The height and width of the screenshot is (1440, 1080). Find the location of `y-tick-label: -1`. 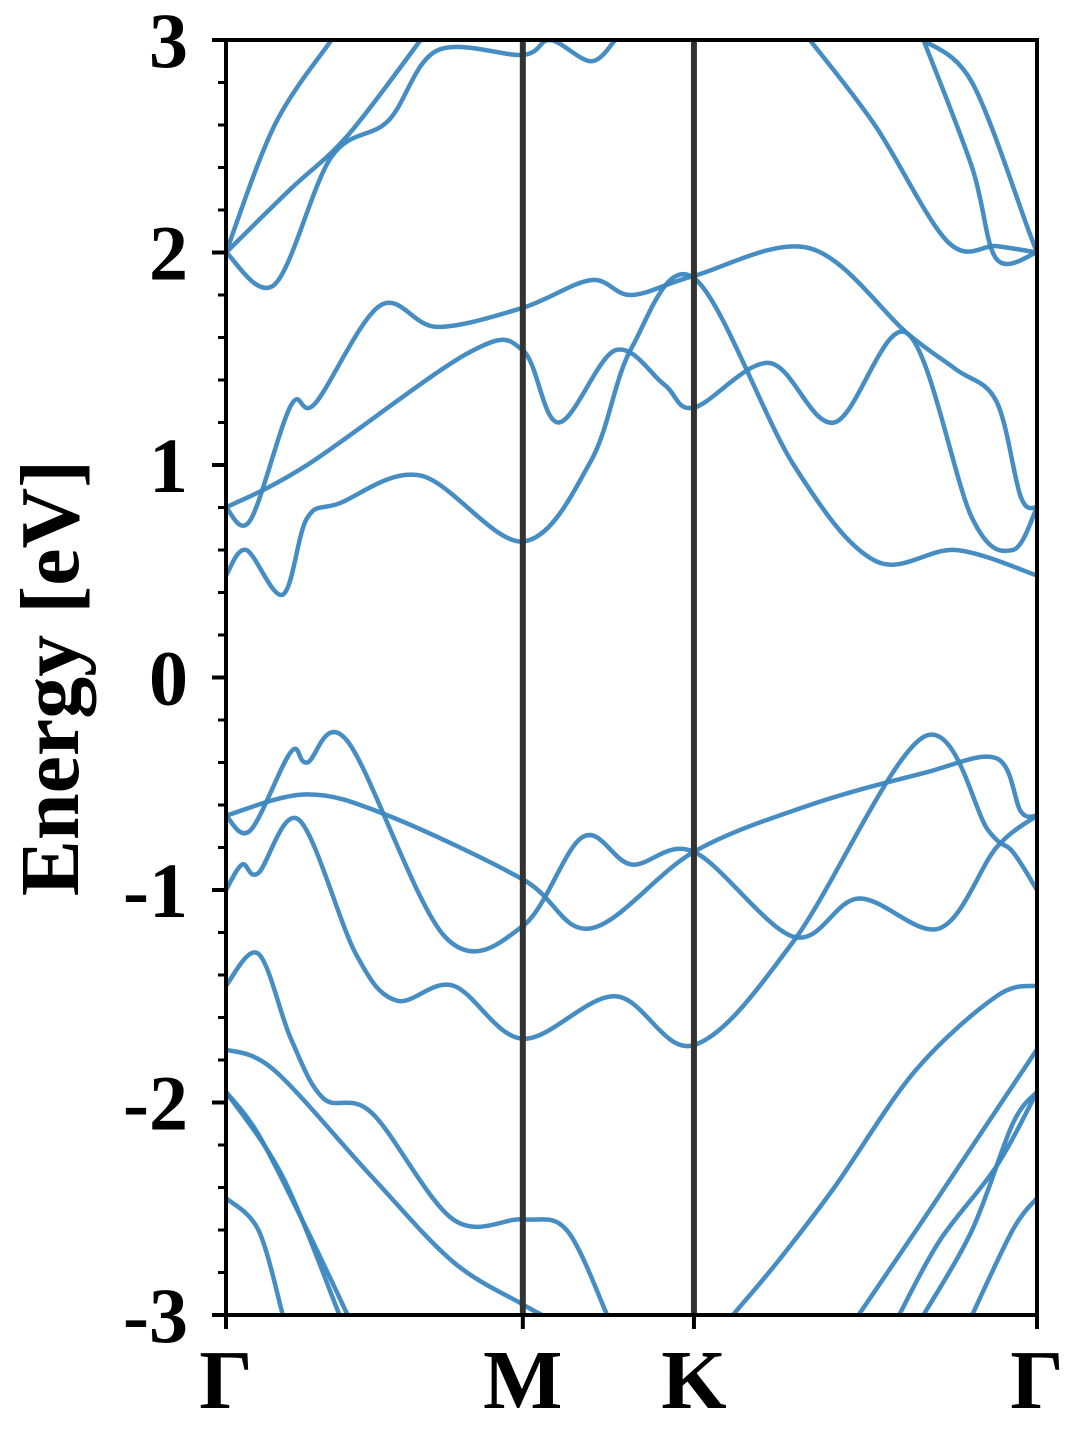

y-tick-label: -1 is located at coordinates (155, 890).